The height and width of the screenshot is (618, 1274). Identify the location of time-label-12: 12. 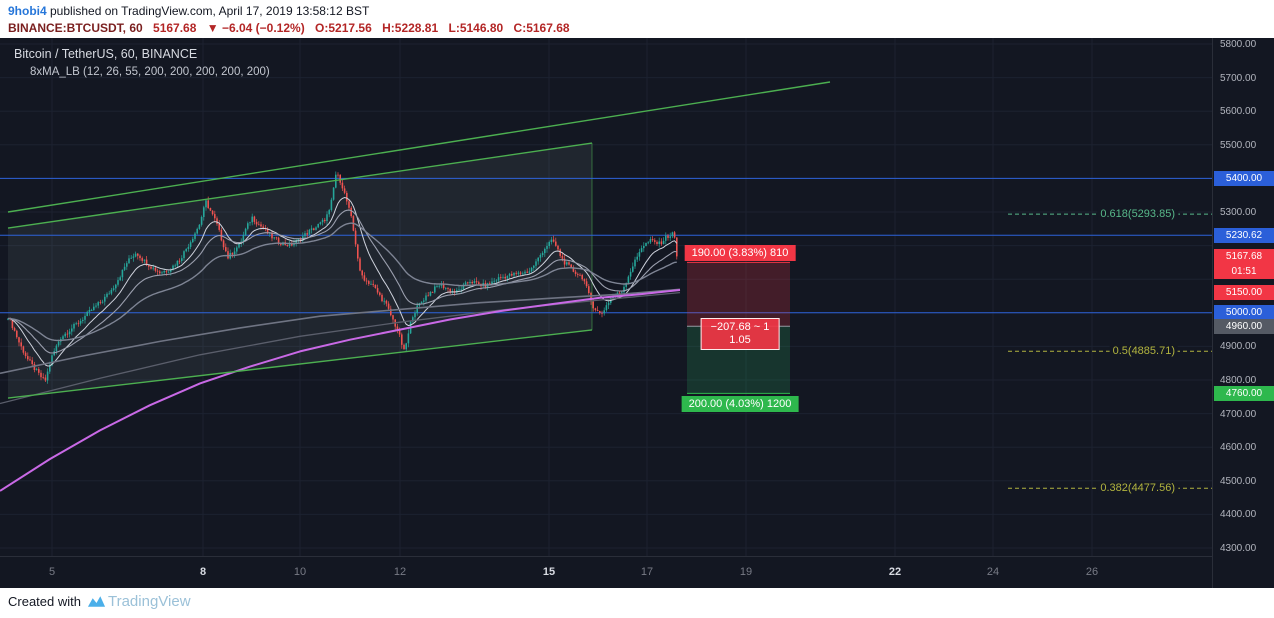
(400, 572).